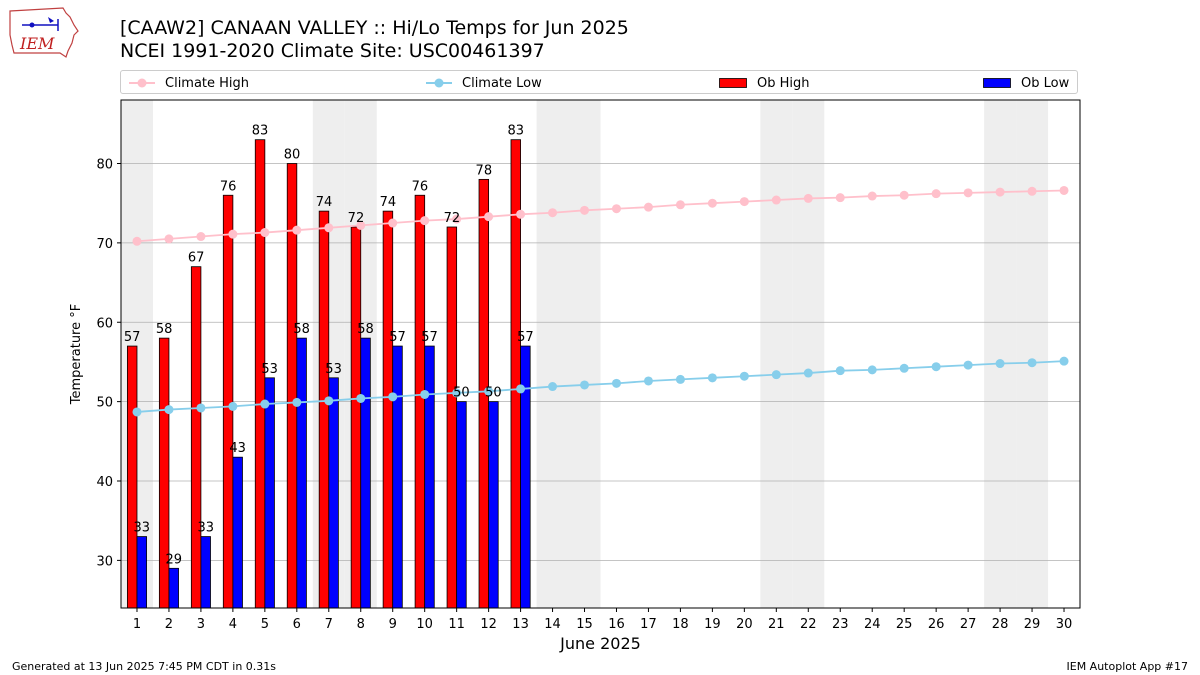 Image resolution: width=1200 pixels, height=675 pixels. I want to click on x-tick-label: 4, so click(233, 624).